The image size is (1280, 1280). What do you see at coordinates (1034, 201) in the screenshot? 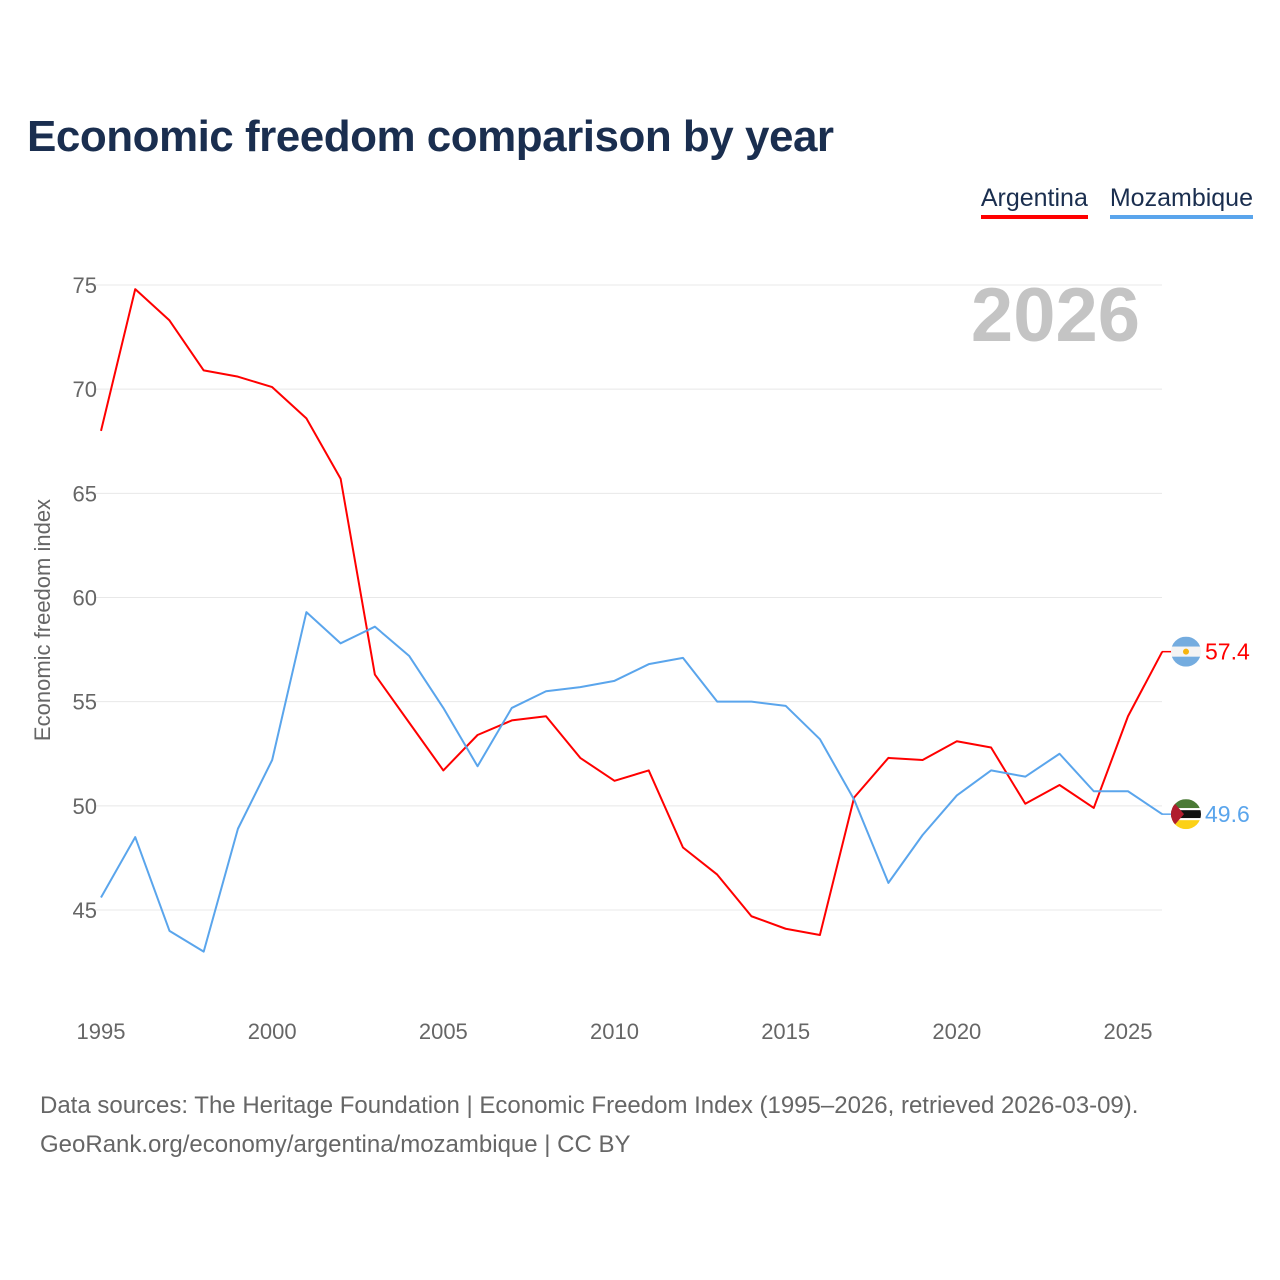
I see `legend-item-argentina: Argentina` at bounding box center [1034, 201].